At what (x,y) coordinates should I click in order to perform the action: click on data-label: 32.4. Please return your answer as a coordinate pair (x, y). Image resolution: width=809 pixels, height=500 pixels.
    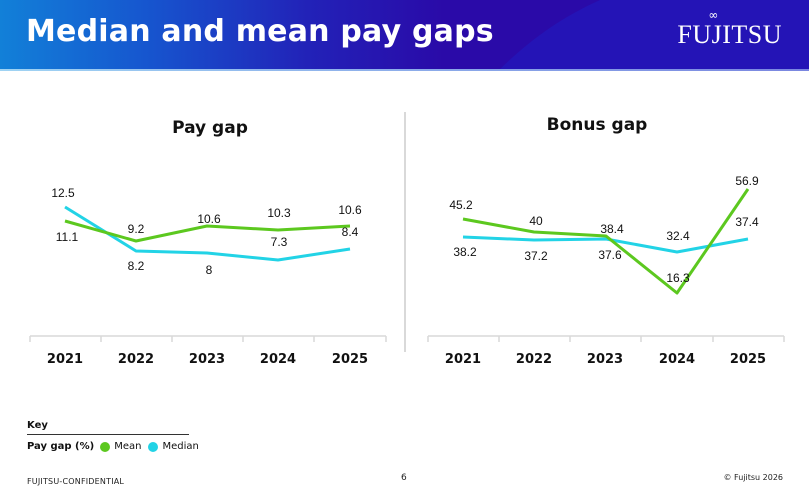
    Looking at the image, I should click on (678, 236).